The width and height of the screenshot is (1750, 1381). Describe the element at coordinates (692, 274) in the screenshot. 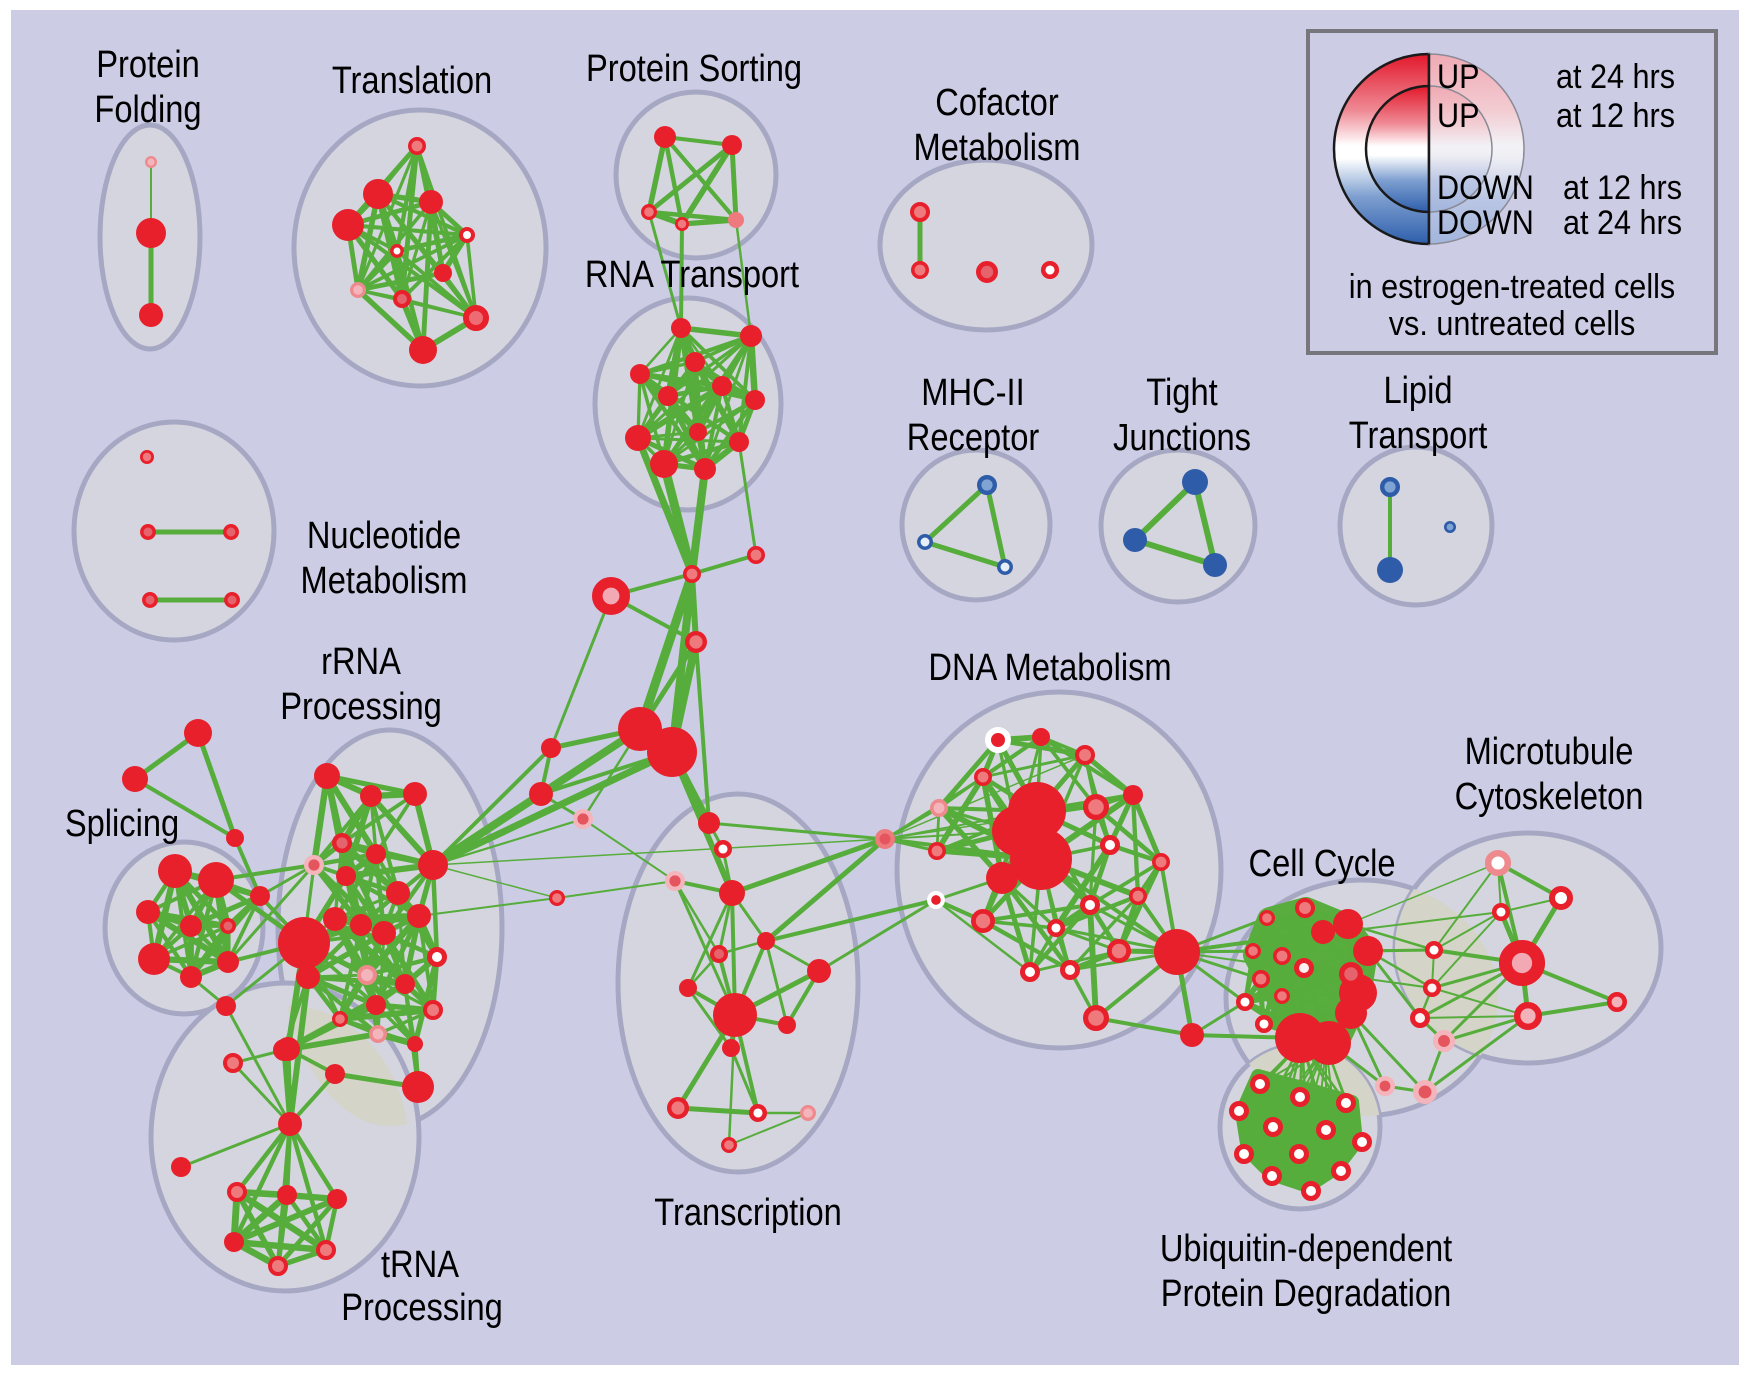

I see `svg-text: RNA Transport` at that location.